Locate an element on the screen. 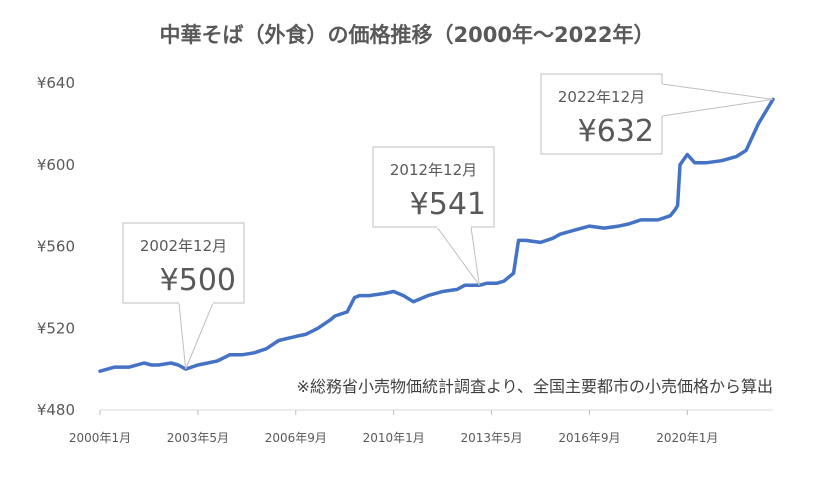  y-tick-label: ¥640 is located at coordinates (56, 83).